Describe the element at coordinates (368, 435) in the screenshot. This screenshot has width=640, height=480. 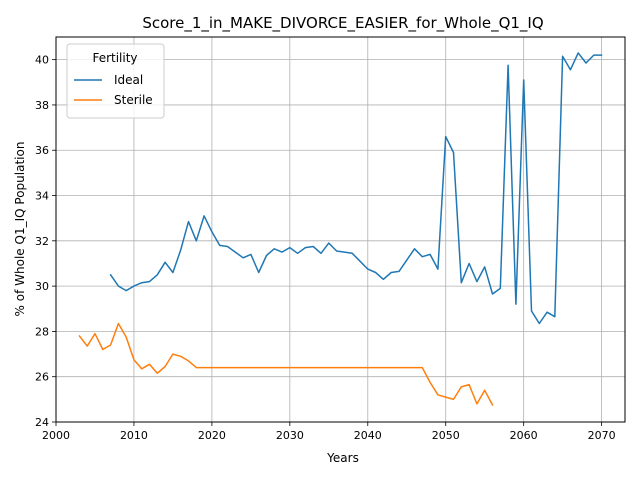
I see `x-tick-label: 2040` at that location.